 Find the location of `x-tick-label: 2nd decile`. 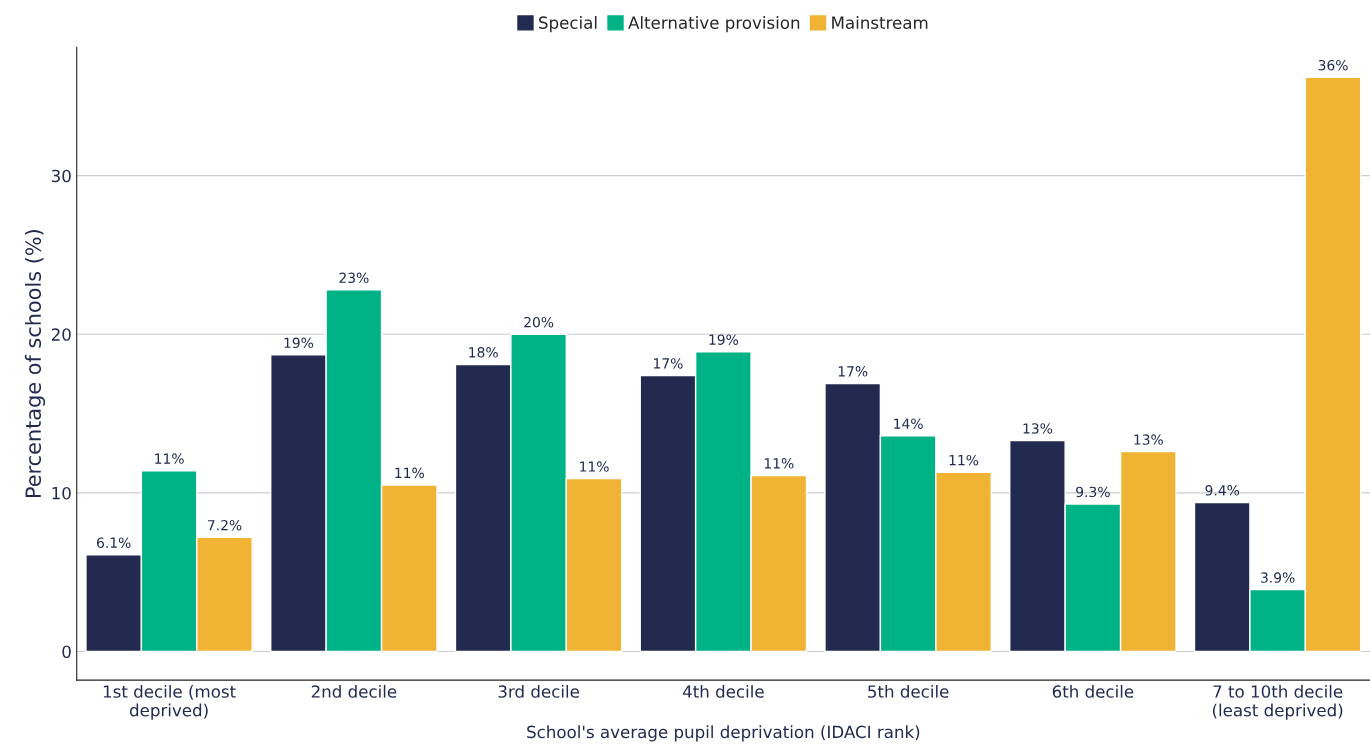

x-tick-label: 2nd decile is located at coordinates (354, 691).